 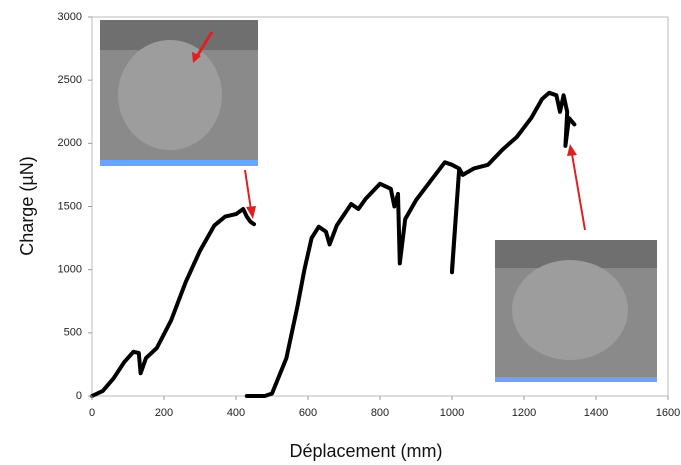 What do you see at coordinates (70, 206) in the screenshot?
I see `y-tick-label: 1500` at bounding box center [70, 206].